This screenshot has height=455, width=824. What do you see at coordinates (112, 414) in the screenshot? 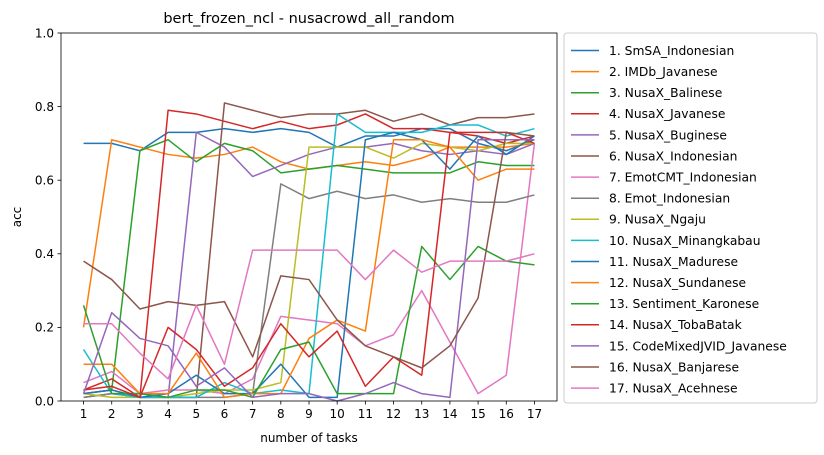
I see `x-tick-label: 2` at bounding box center [112, 414].